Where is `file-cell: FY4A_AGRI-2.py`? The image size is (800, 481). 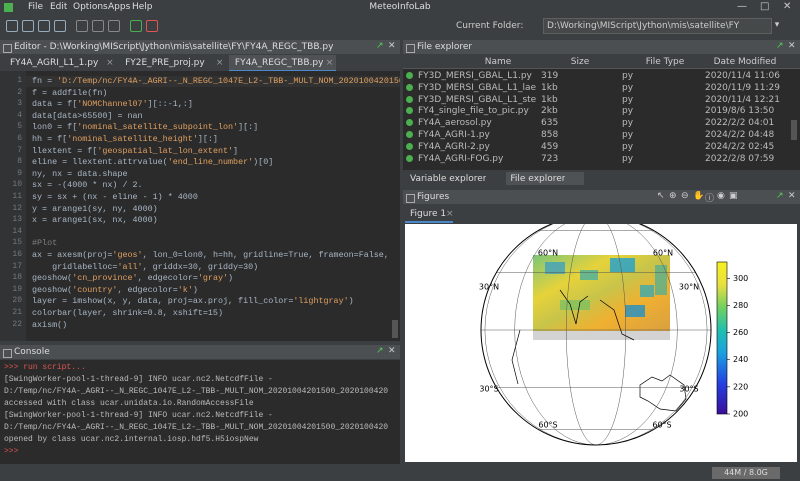 file-cell: FY4A_AGRI-2.py is located at coordinates (454, 146).